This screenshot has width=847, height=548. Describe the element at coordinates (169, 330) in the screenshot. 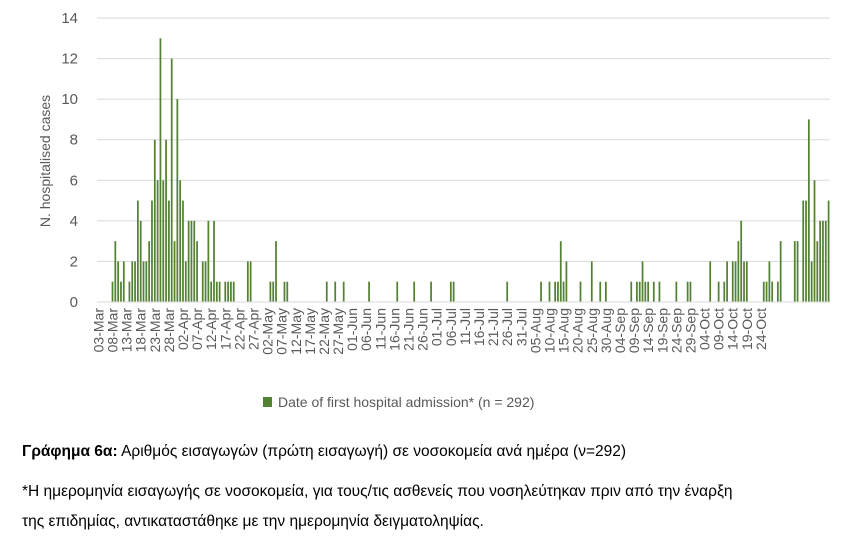

I see `x-tick-label: 28-Mar` at that location.